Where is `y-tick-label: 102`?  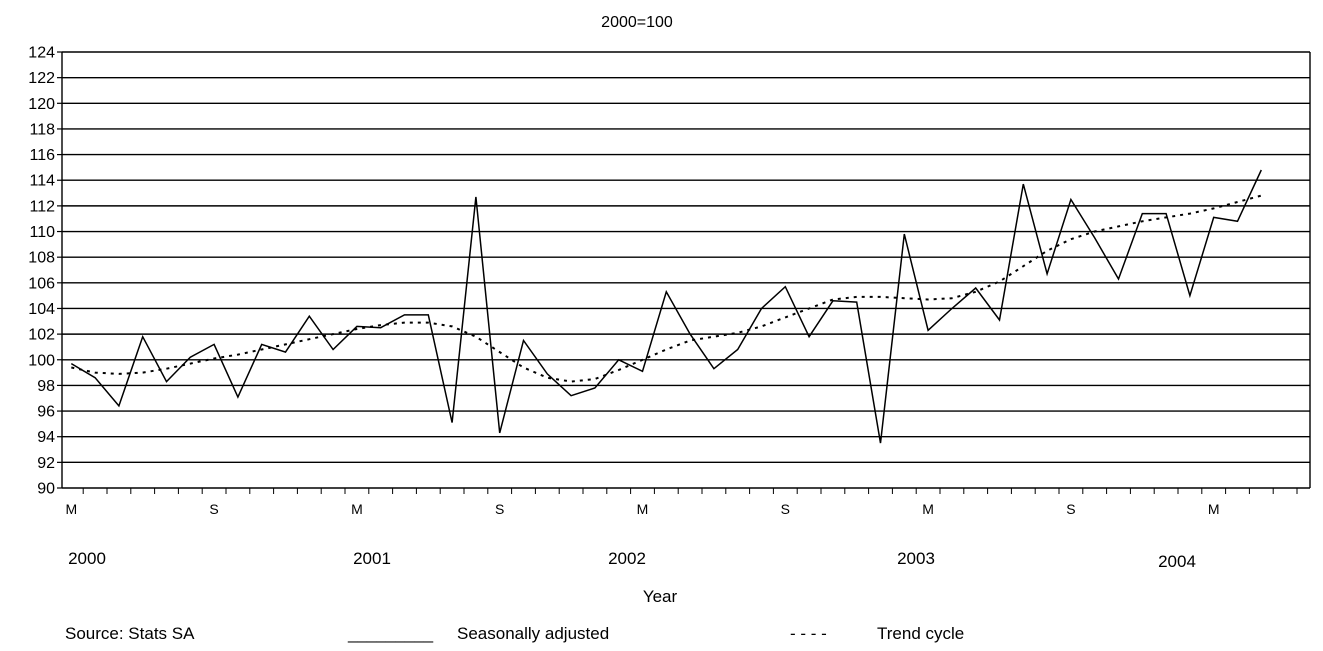 y-tick-label: 102 is located at coordinates (41, 335).